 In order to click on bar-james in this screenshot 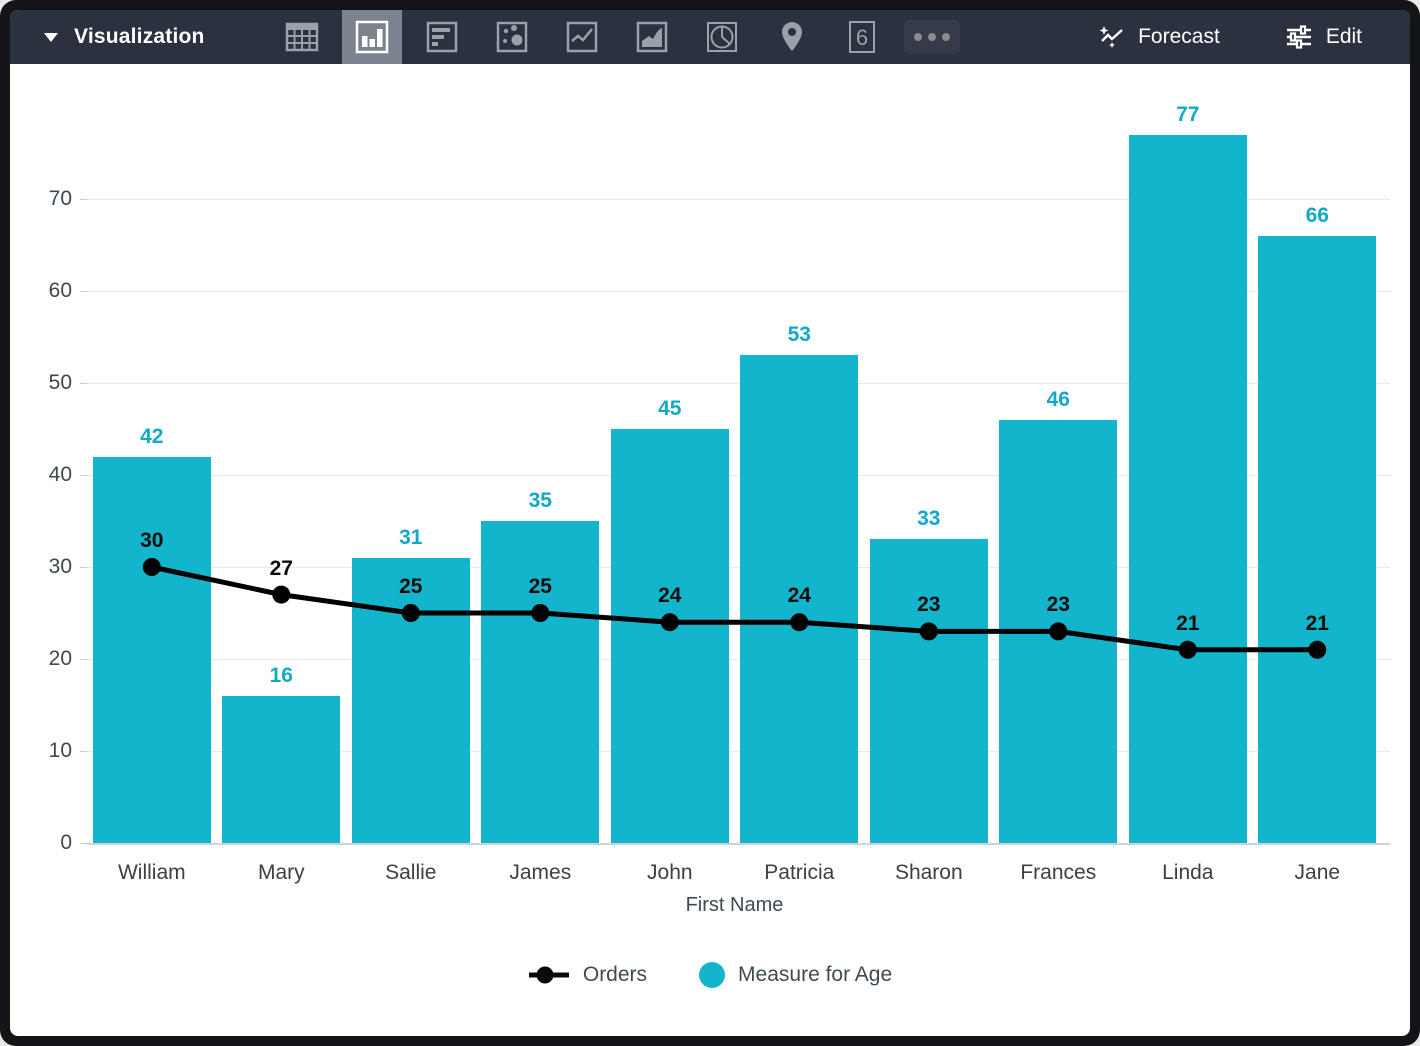, I will do `click(540, 682)`.